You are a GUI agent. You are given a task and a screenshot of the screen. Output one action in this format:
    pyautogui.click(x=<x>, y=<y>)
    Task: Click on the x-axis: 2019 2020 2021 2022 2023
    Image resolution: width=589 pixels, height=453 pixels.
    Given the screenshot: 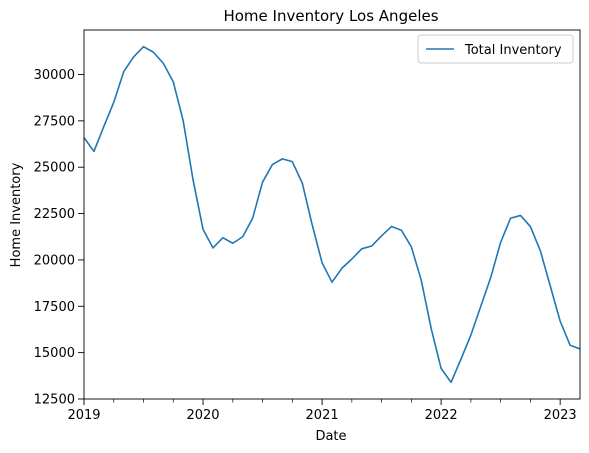 What is the action you would take?
    pyautogui.click(x=322, y=411)
    